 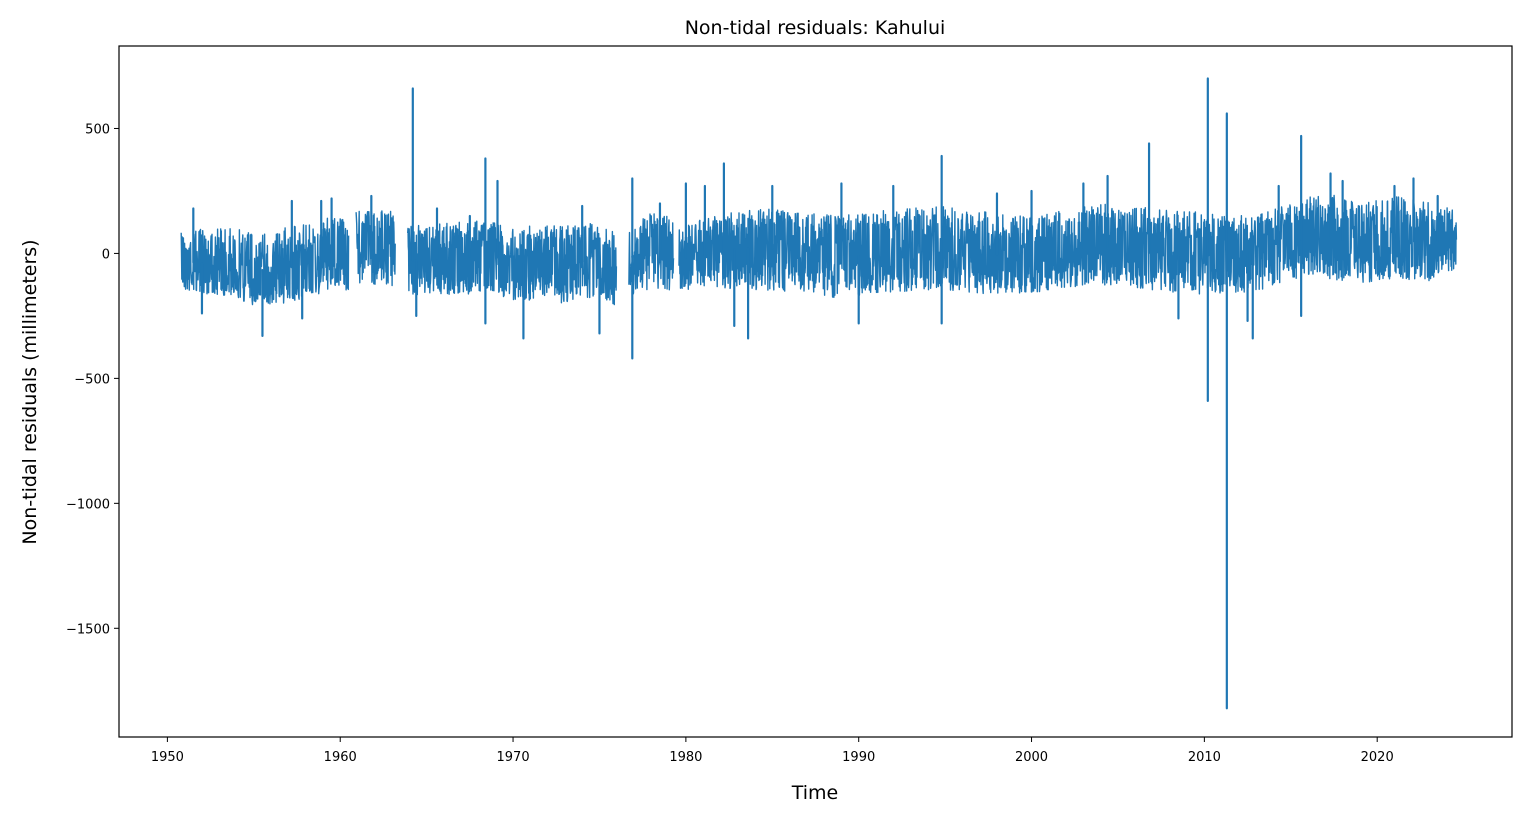 What do you see at coordinates (772, 751) in the screenshot?
I see `x-axis: 1950 1960 1970 1980 1990 2000 2010 2020` at bounding box center [772, 751].